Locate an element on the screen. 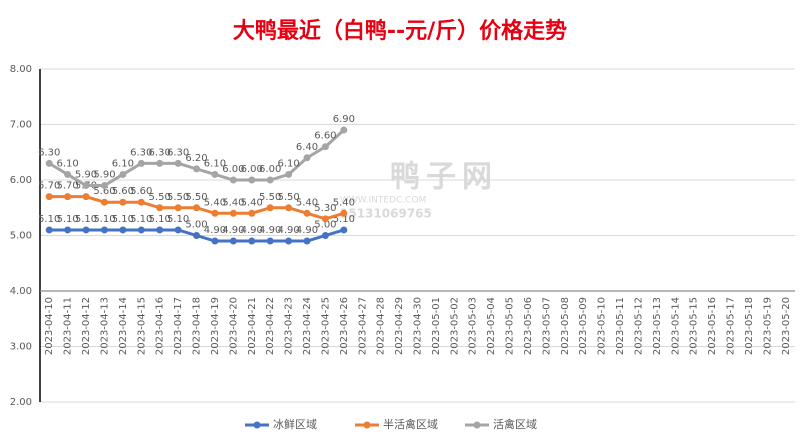  y-tick-label: 4.00 is located at coordinates (21, 291).